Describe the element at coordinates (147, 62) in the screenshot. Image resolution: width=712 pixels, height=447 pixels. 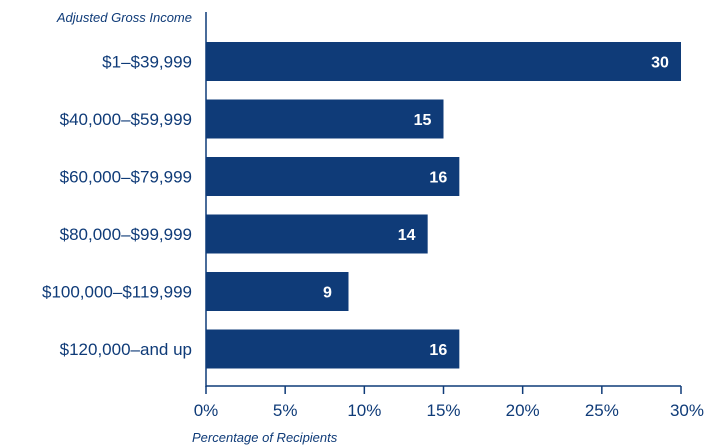
I see `category-label-0: $1–$39,999` at that location.